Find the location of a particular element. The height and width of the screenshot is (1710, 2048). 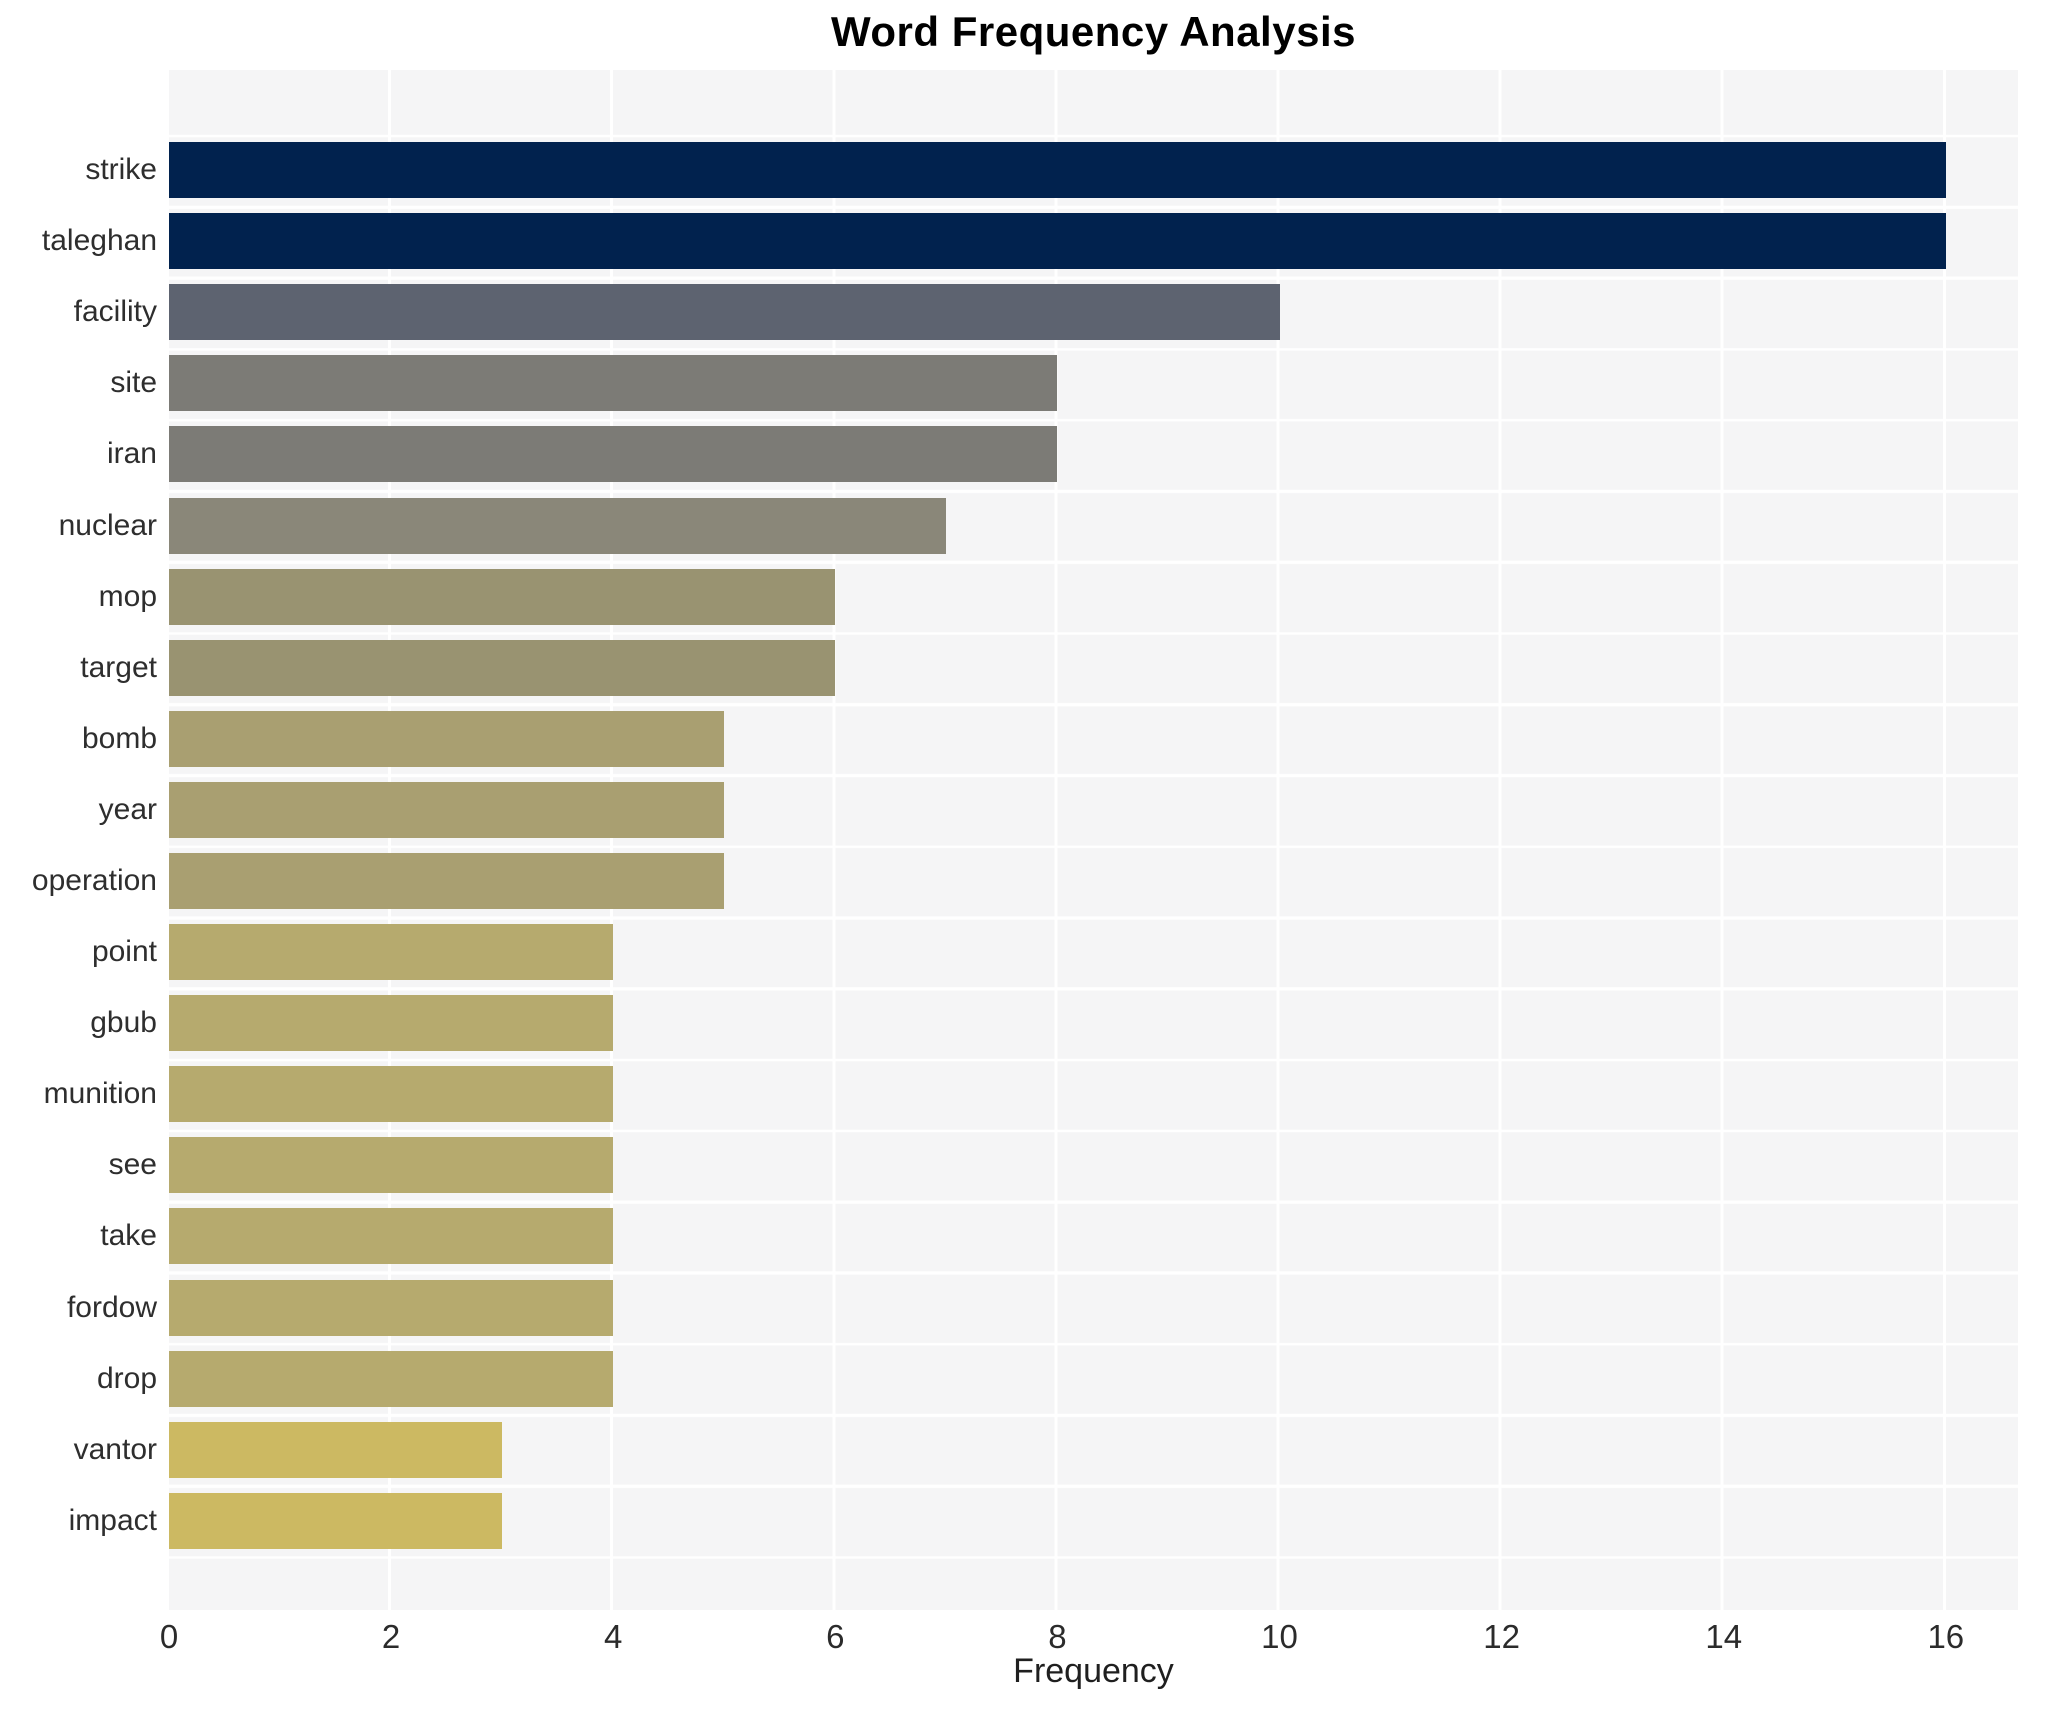

y-axis-label: munition is located at coordinates (100, 1094).